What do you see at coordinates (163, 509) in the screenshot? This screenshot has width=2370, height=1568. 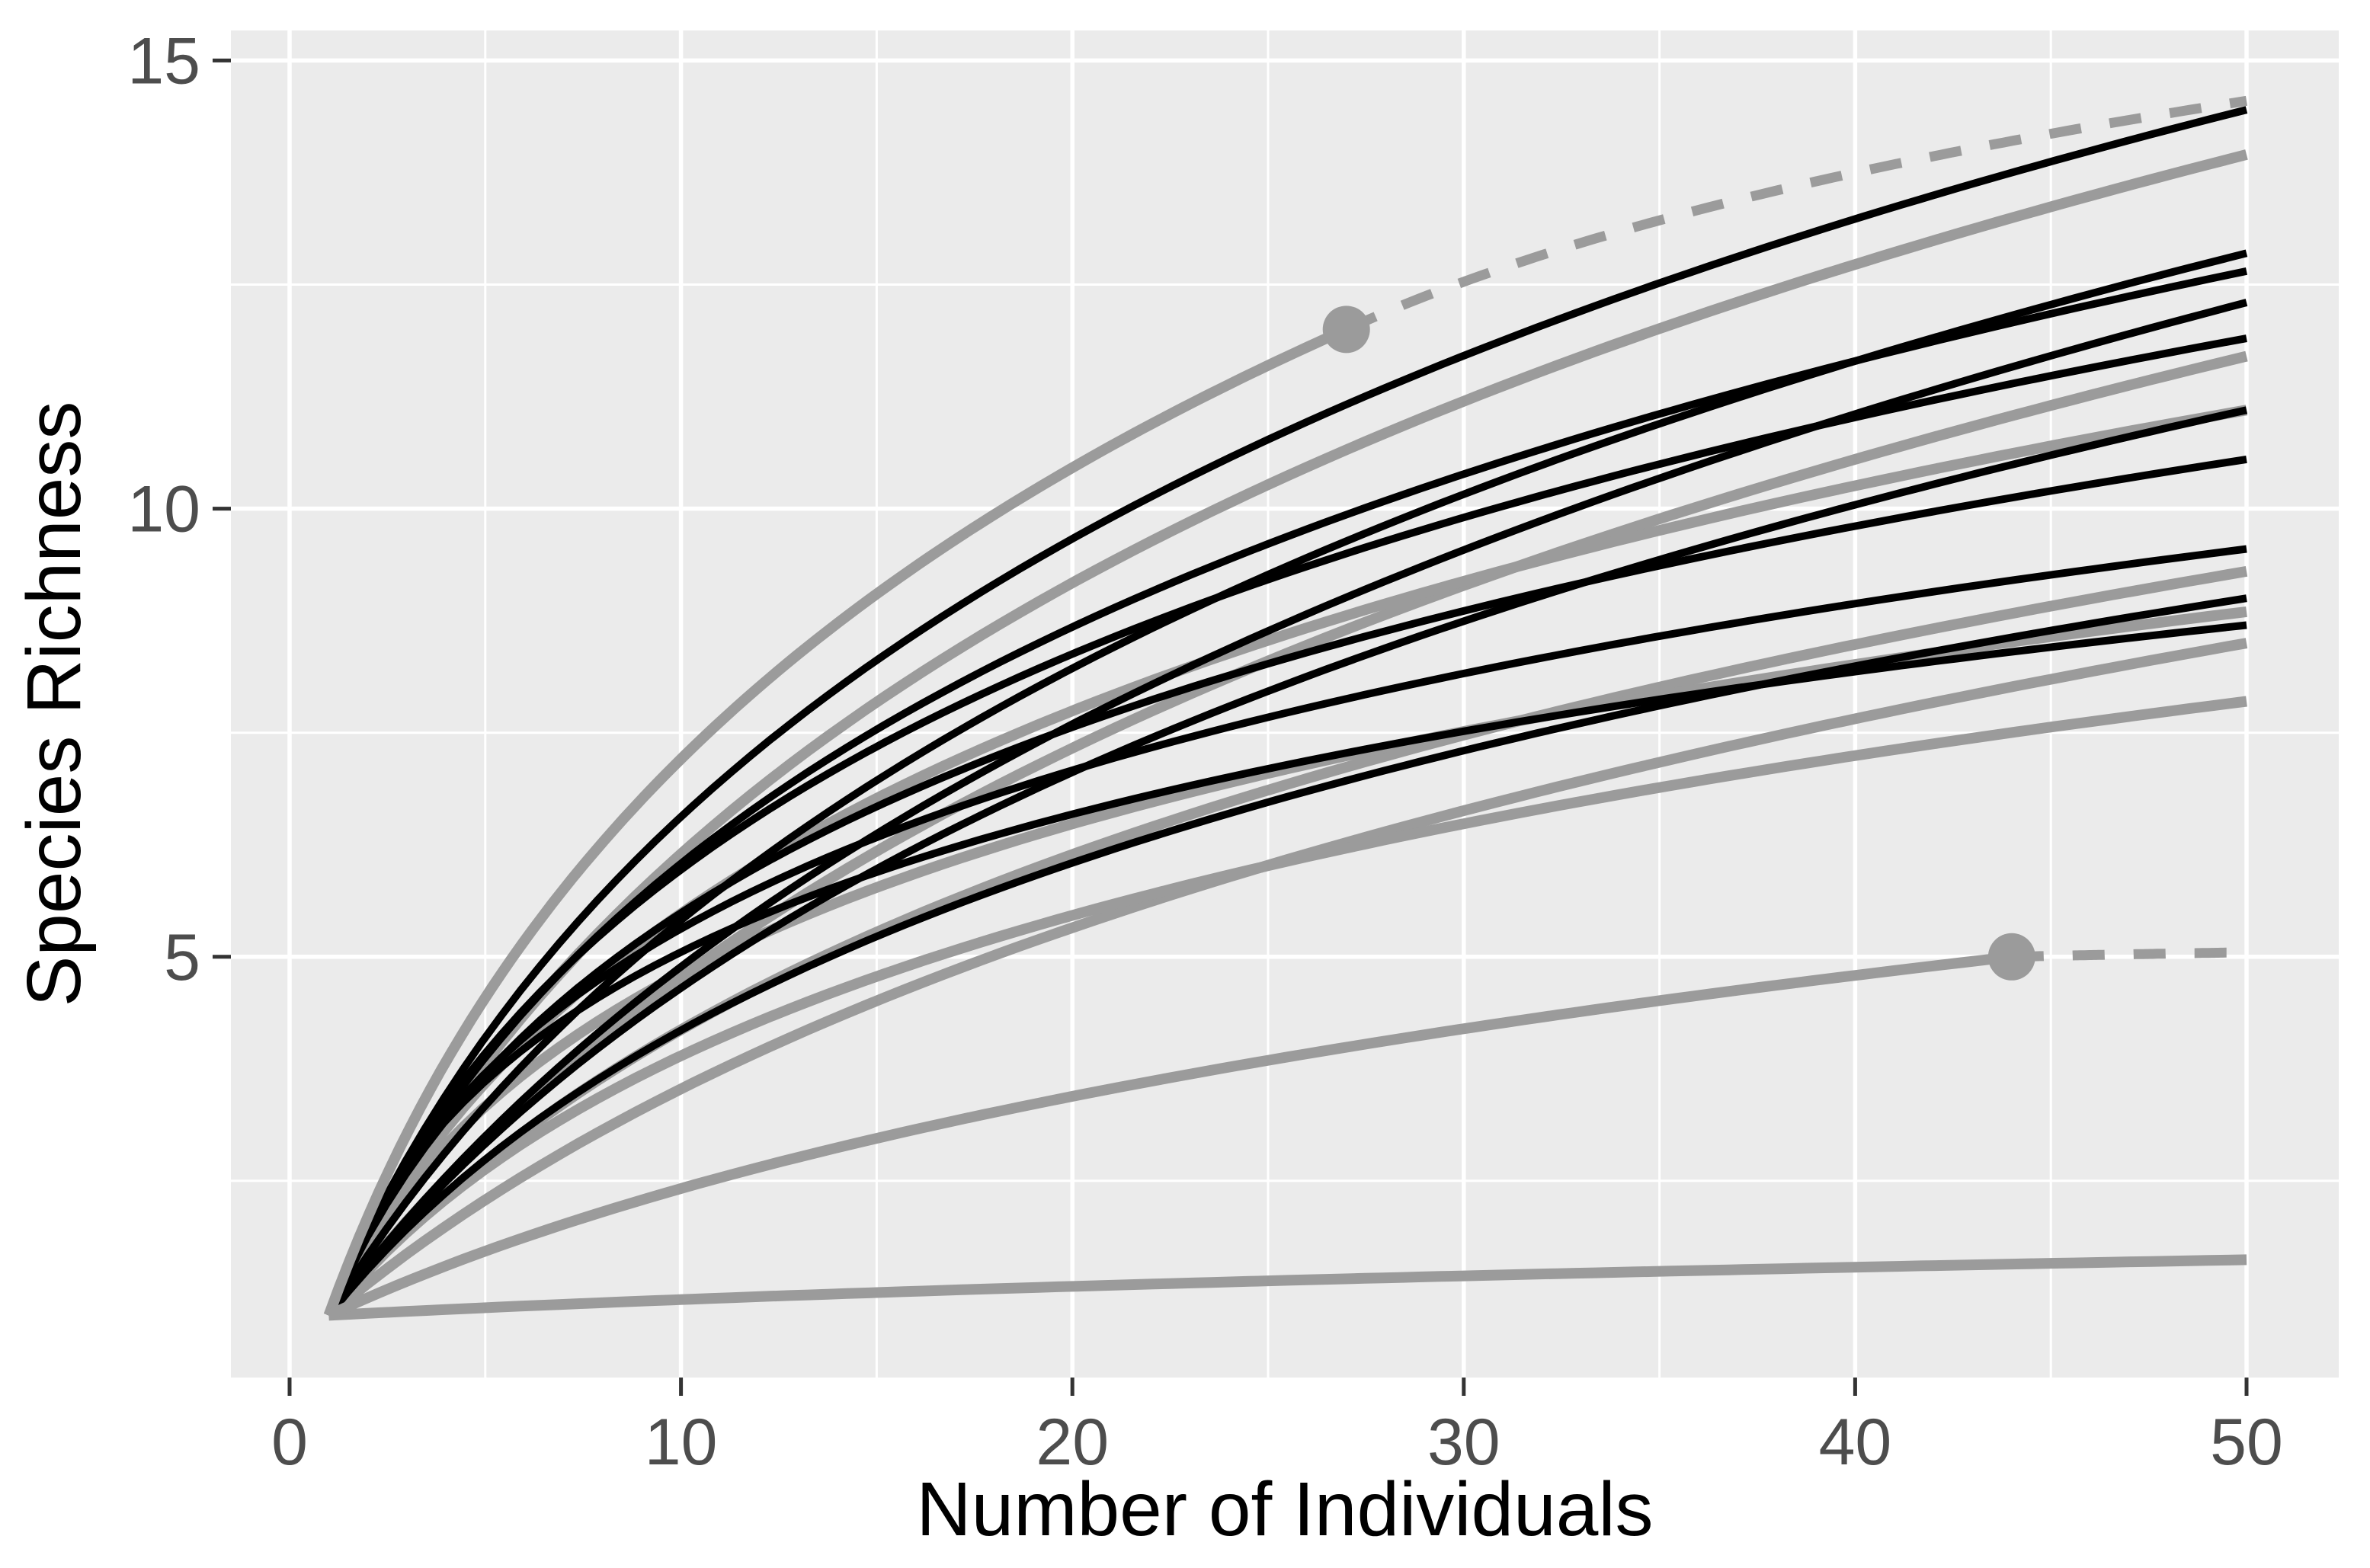 I see `y-tick-label-10: 10` at bounding box center [163, 509].